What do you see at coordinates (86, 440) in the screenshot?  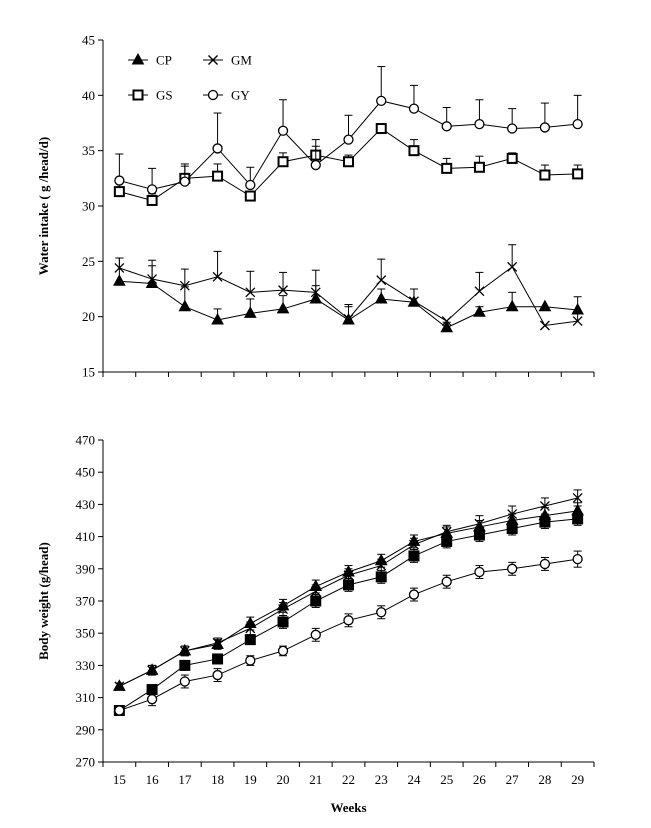 I see `y-tick-label: 470` at bounding box center [86, 440].